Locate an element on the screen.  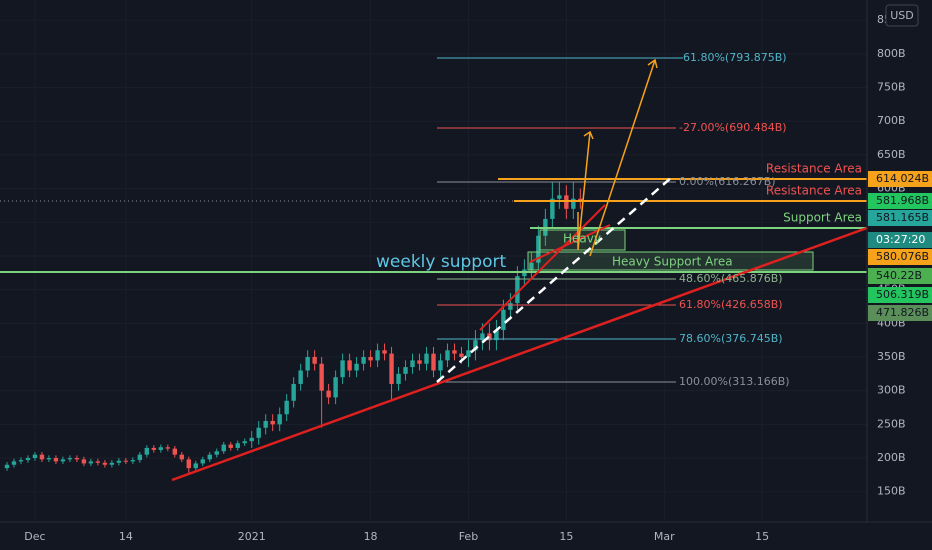
fib-label: 0.00%(616.267B) is located at coordinates (727, 181).